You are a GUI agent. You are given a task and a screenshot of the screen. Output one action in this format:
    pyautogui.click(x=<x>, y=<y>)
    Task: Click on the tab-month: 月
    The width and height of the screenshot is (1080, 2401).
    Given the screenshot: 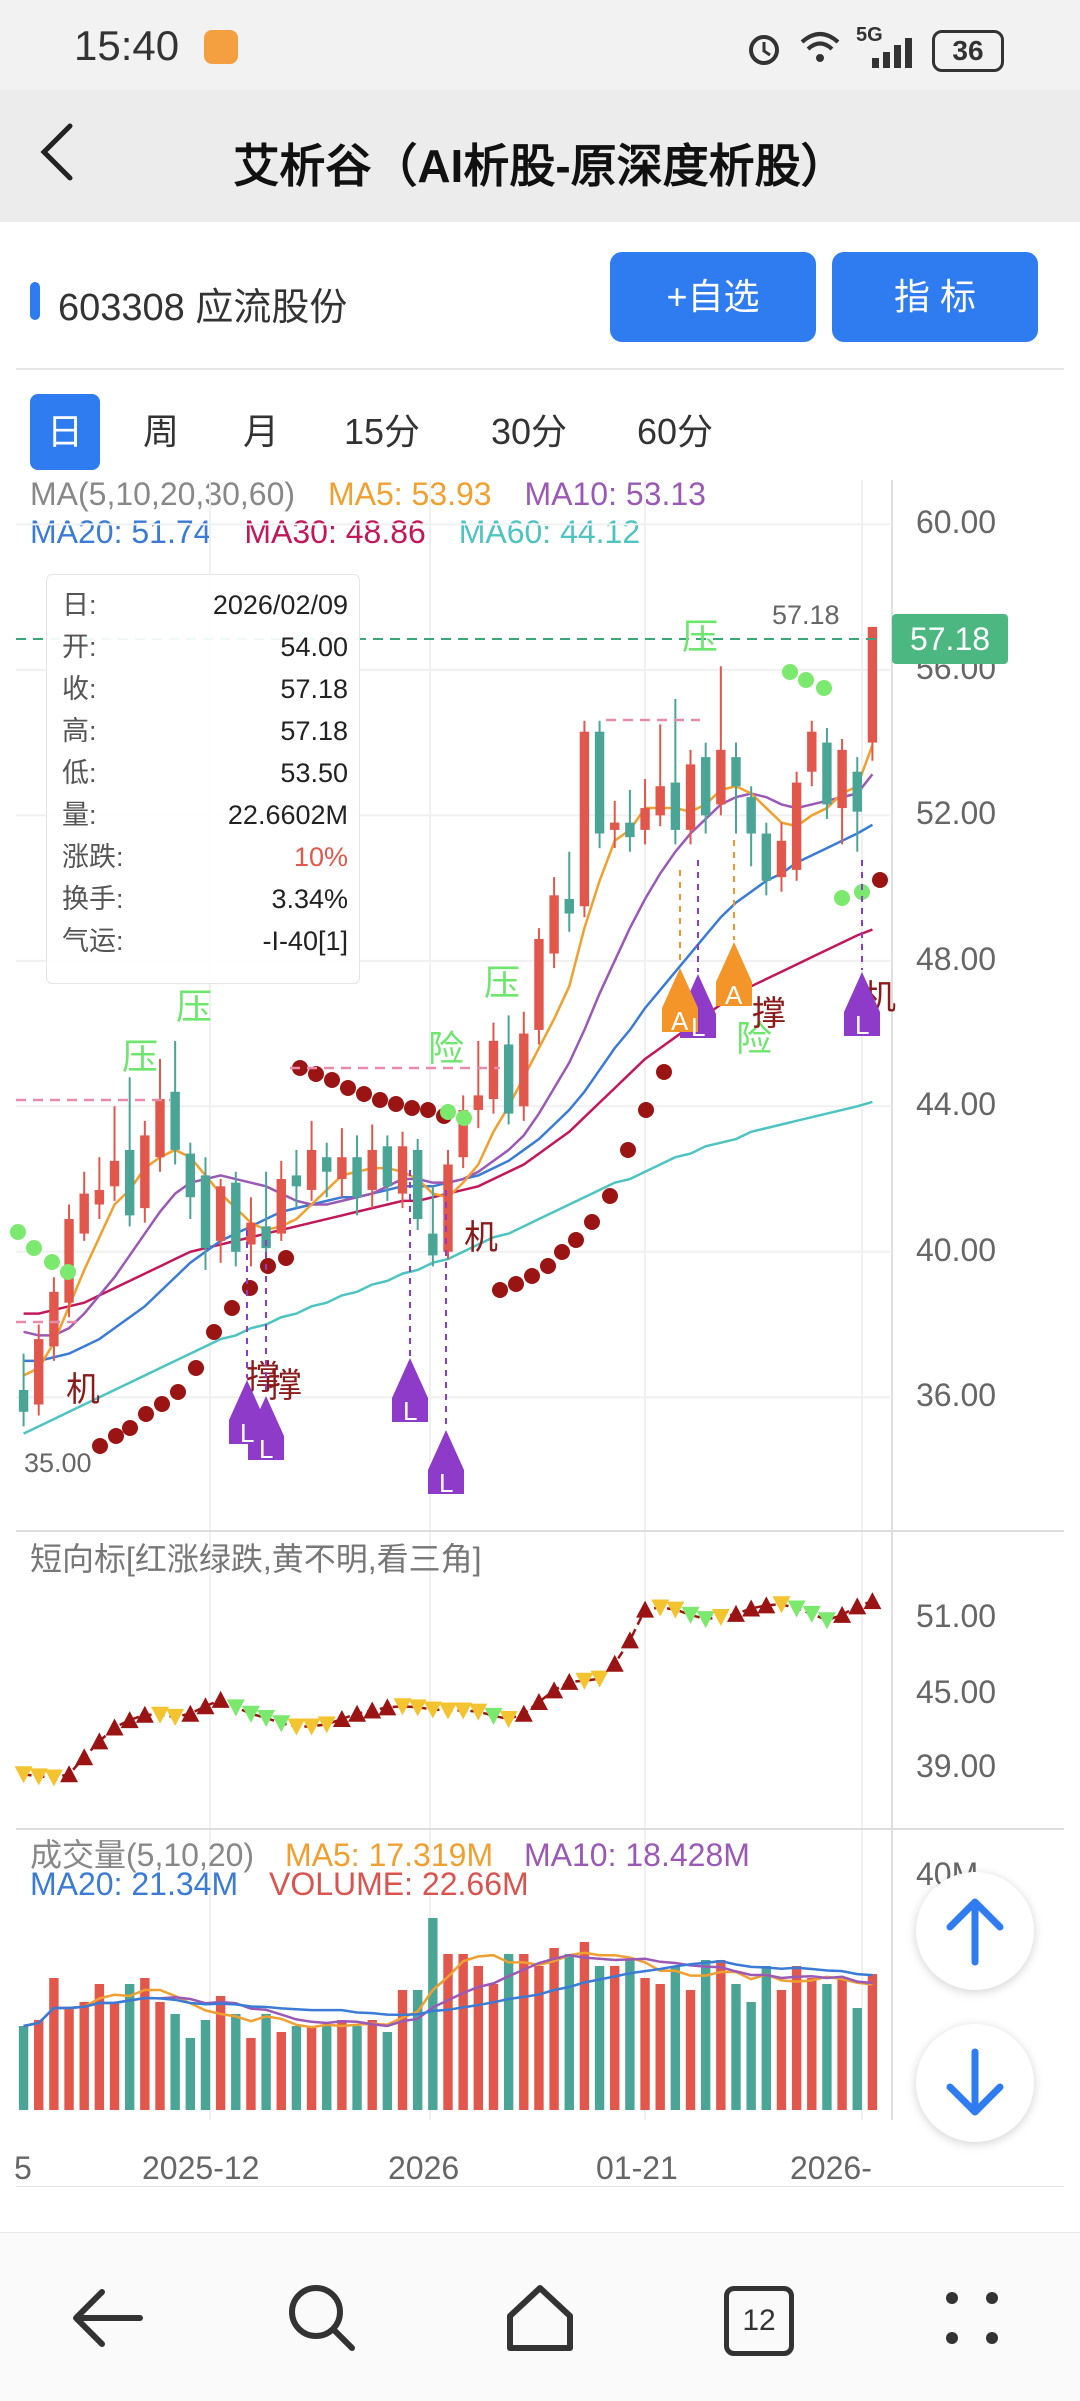 What is the action you would take?
    pyautogui.click(x=260, y=431)
    